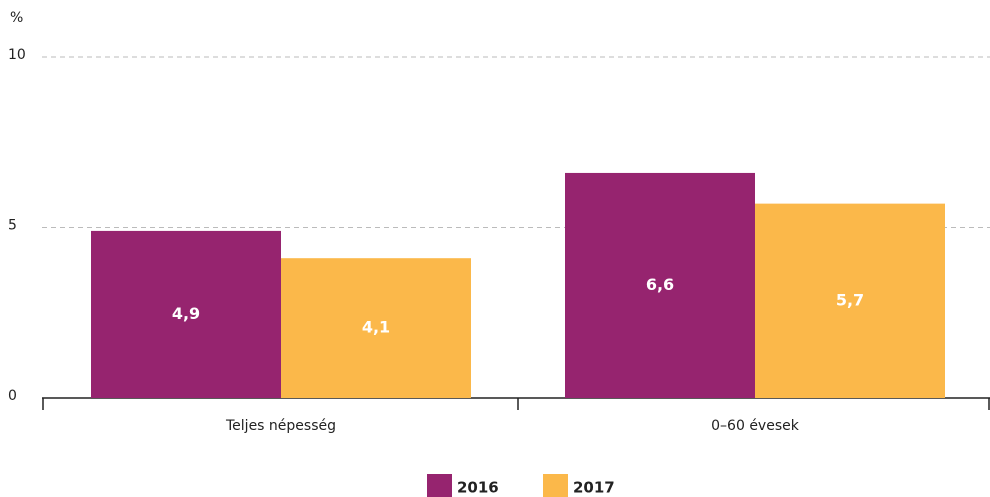  What do you see at coordinates (17, 55) in the screenshot?
I see `y-tick-label: 10` at bounding box center [17, 55].